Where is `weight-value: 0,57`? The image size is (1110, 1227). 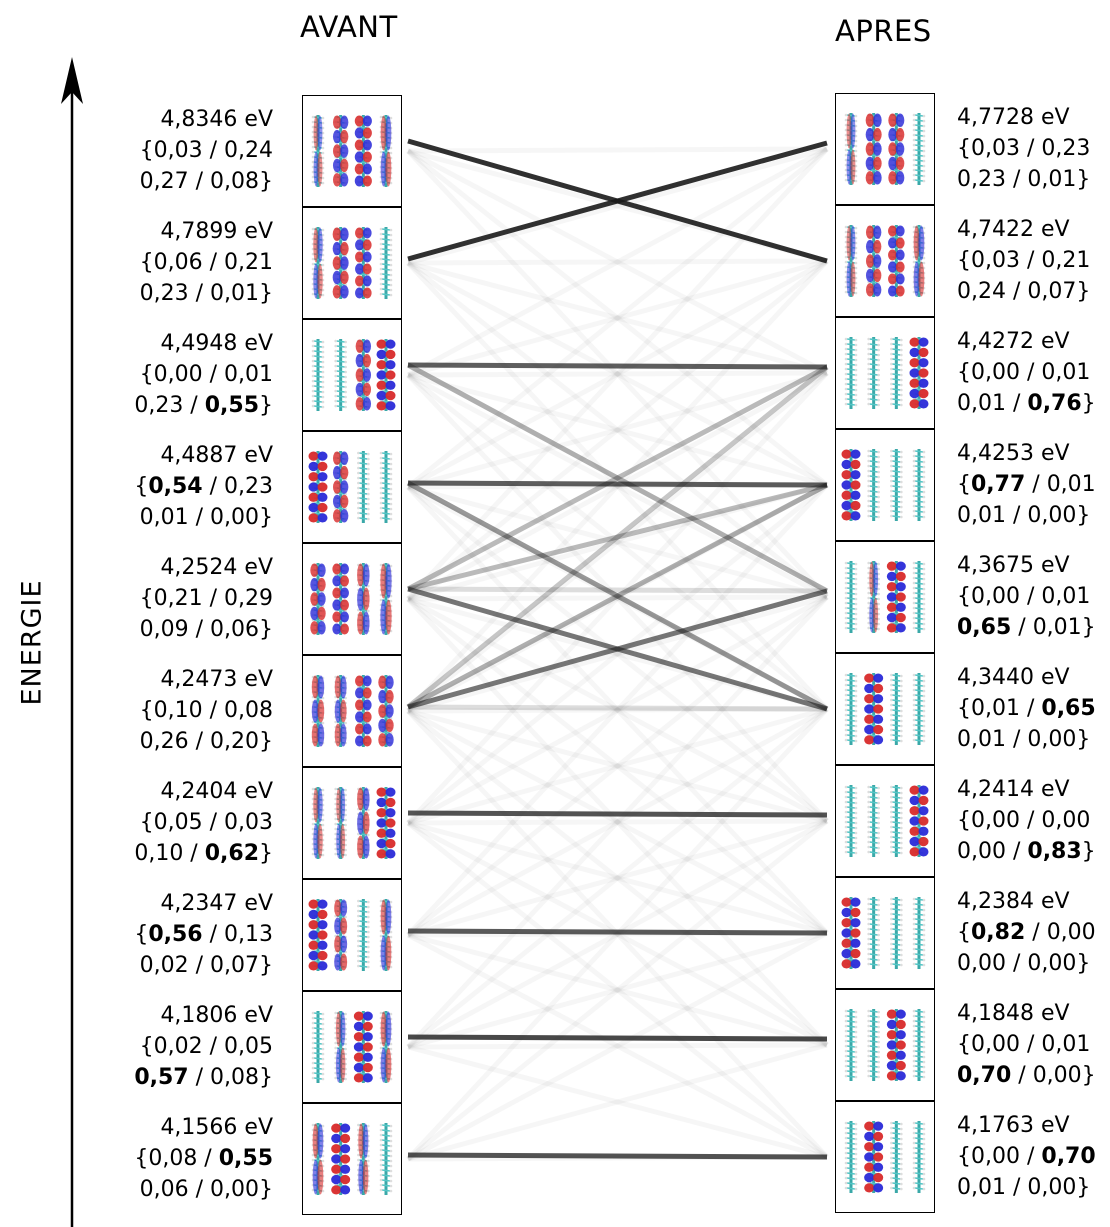 weight-value: 0,57 is located at coordinates (161, 1077).